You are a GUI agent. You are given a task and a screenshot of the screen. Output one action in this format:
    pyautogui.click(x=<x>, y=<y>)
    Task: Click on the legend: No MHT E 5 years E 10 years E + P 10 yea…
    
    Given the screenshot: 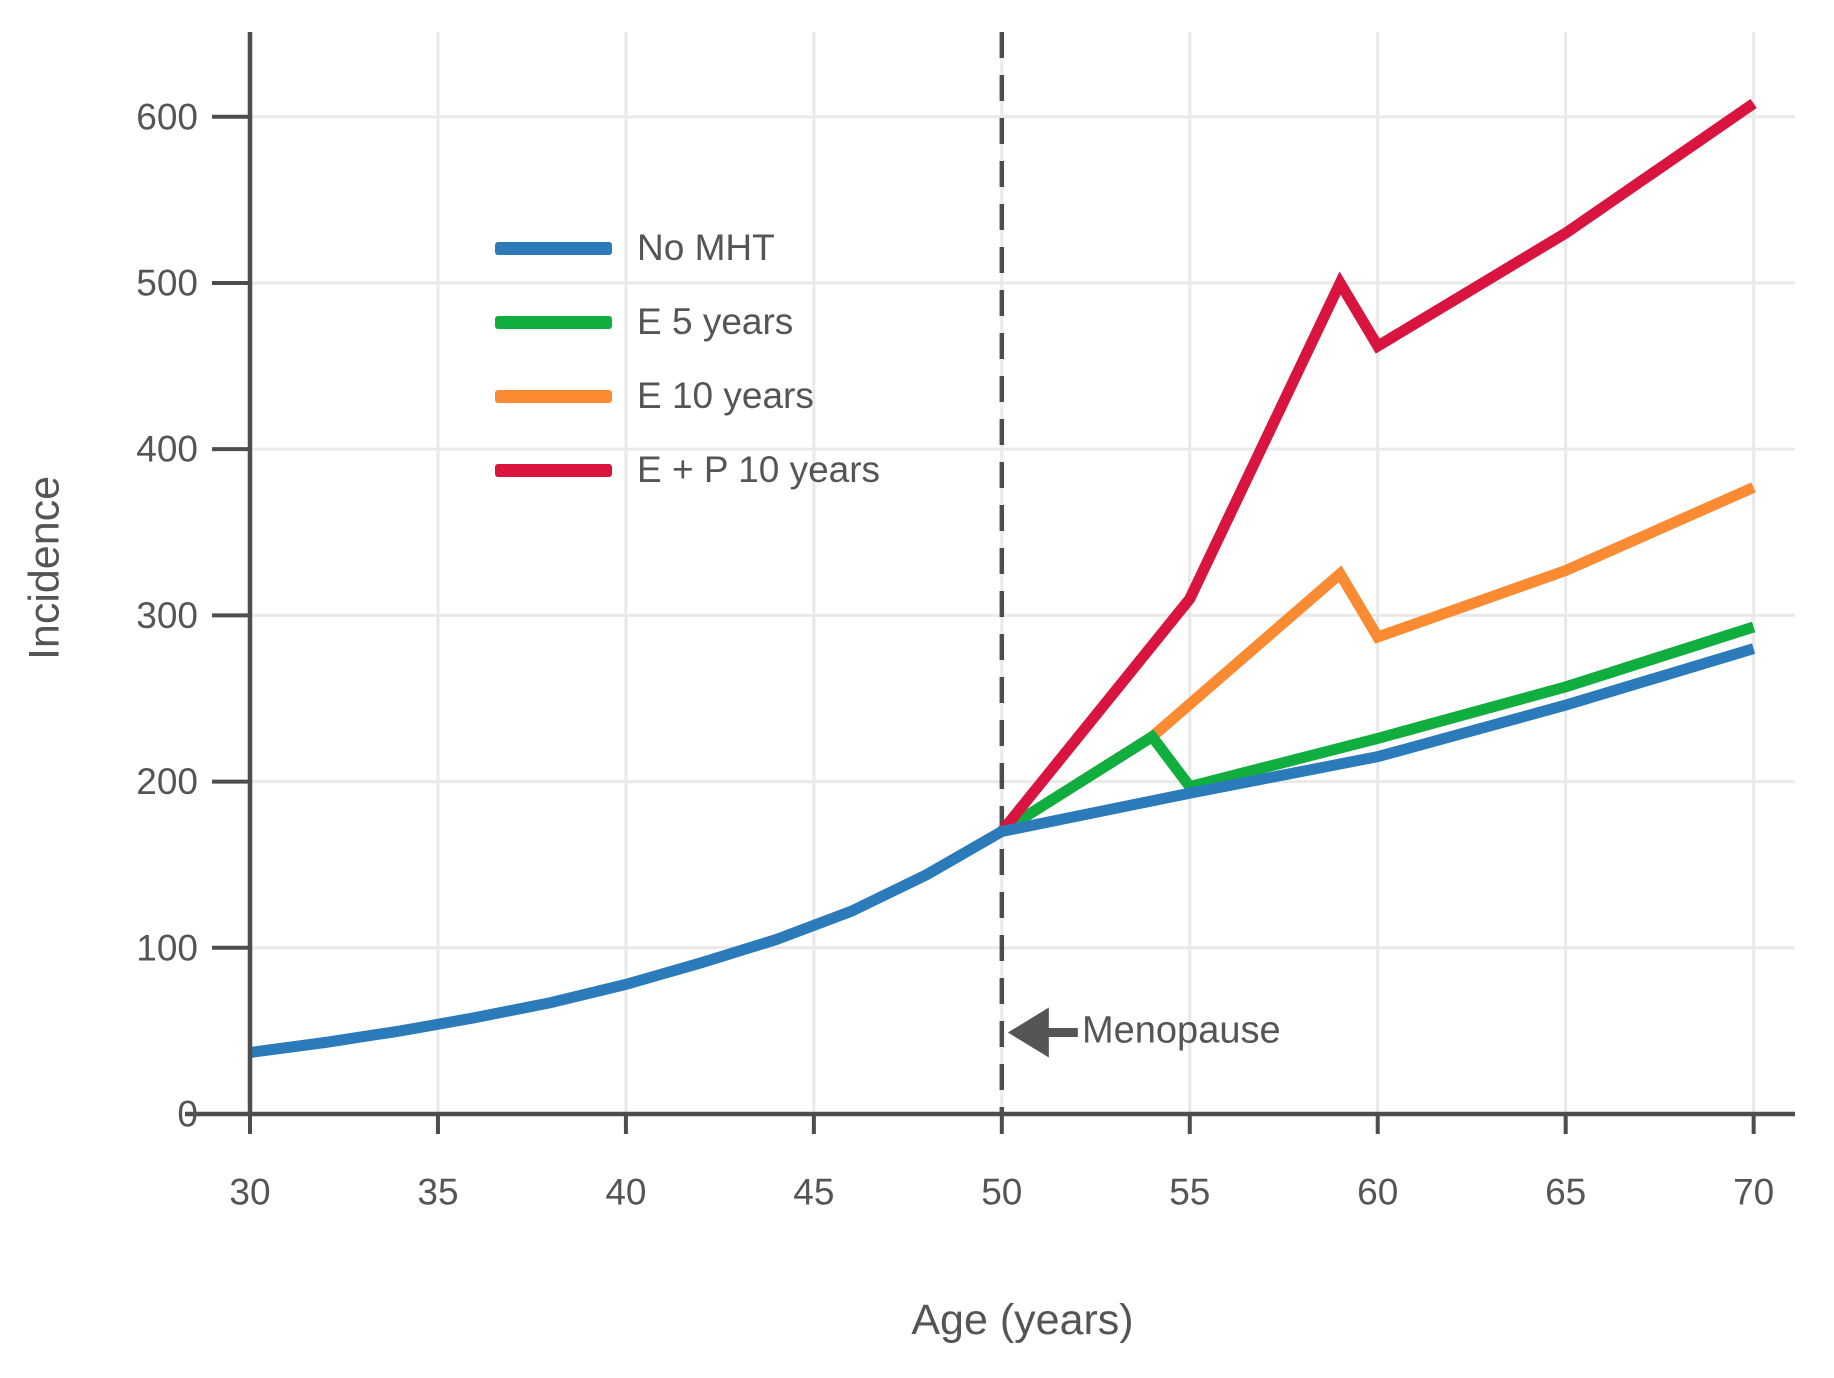 What is the action you would take?
    pyautogui.click(x=687, y=359)
    